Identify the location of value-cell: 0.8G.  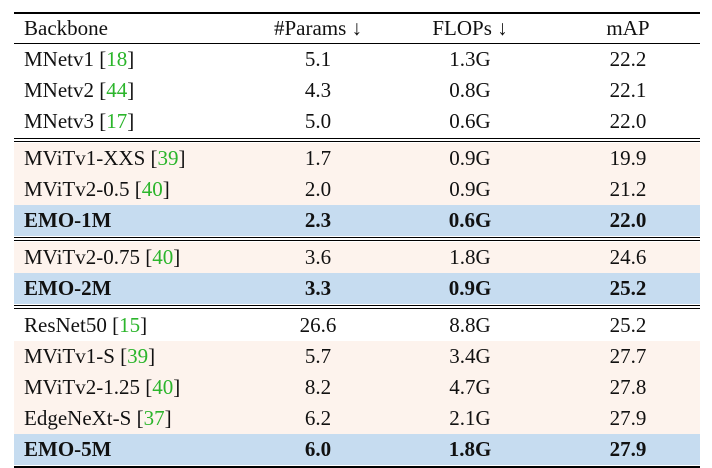
(470, 90).